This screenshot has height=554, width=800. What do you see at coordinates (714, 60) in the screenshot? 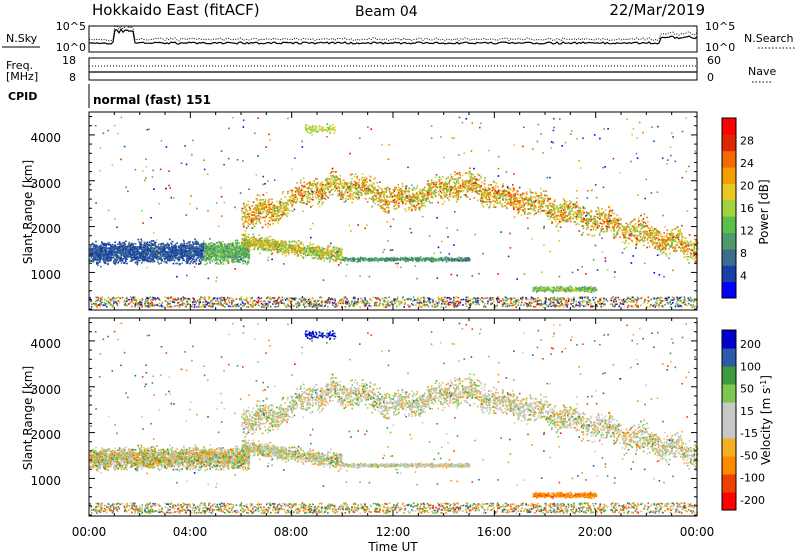
I see `nave-tick-top: 60` at bounding box center [714, 60].